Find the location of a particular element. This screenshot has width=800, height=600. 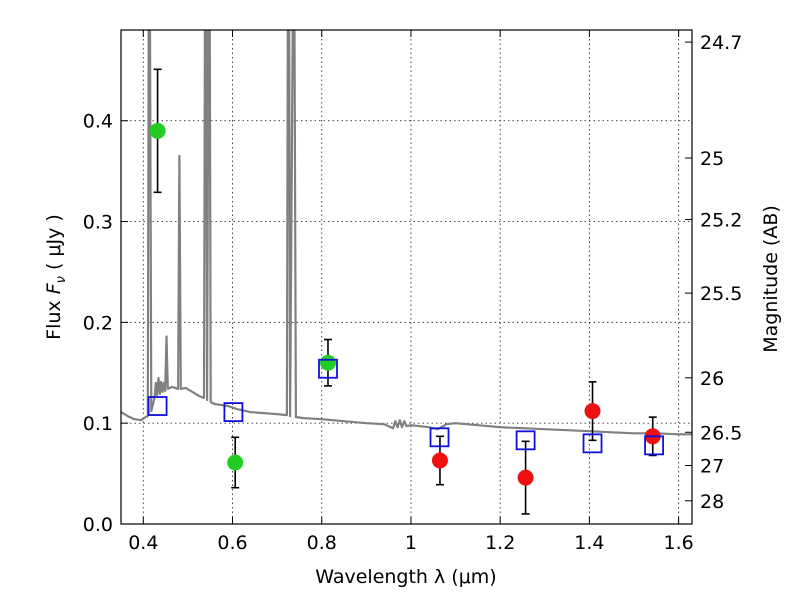

y-axis-label-suffix: ( μJy ) is located at coordinates (54, 245).